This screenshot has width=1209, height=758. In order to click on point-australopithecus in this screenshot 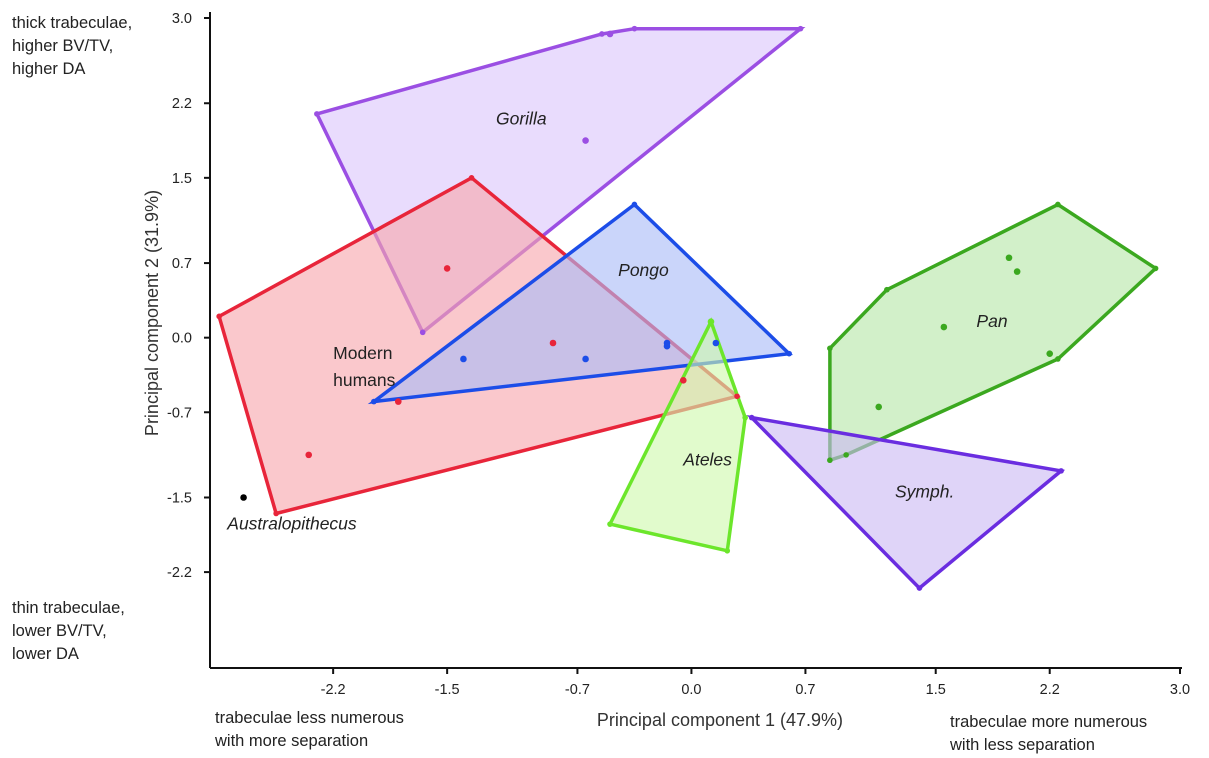, I will do `click(243, 497)`.